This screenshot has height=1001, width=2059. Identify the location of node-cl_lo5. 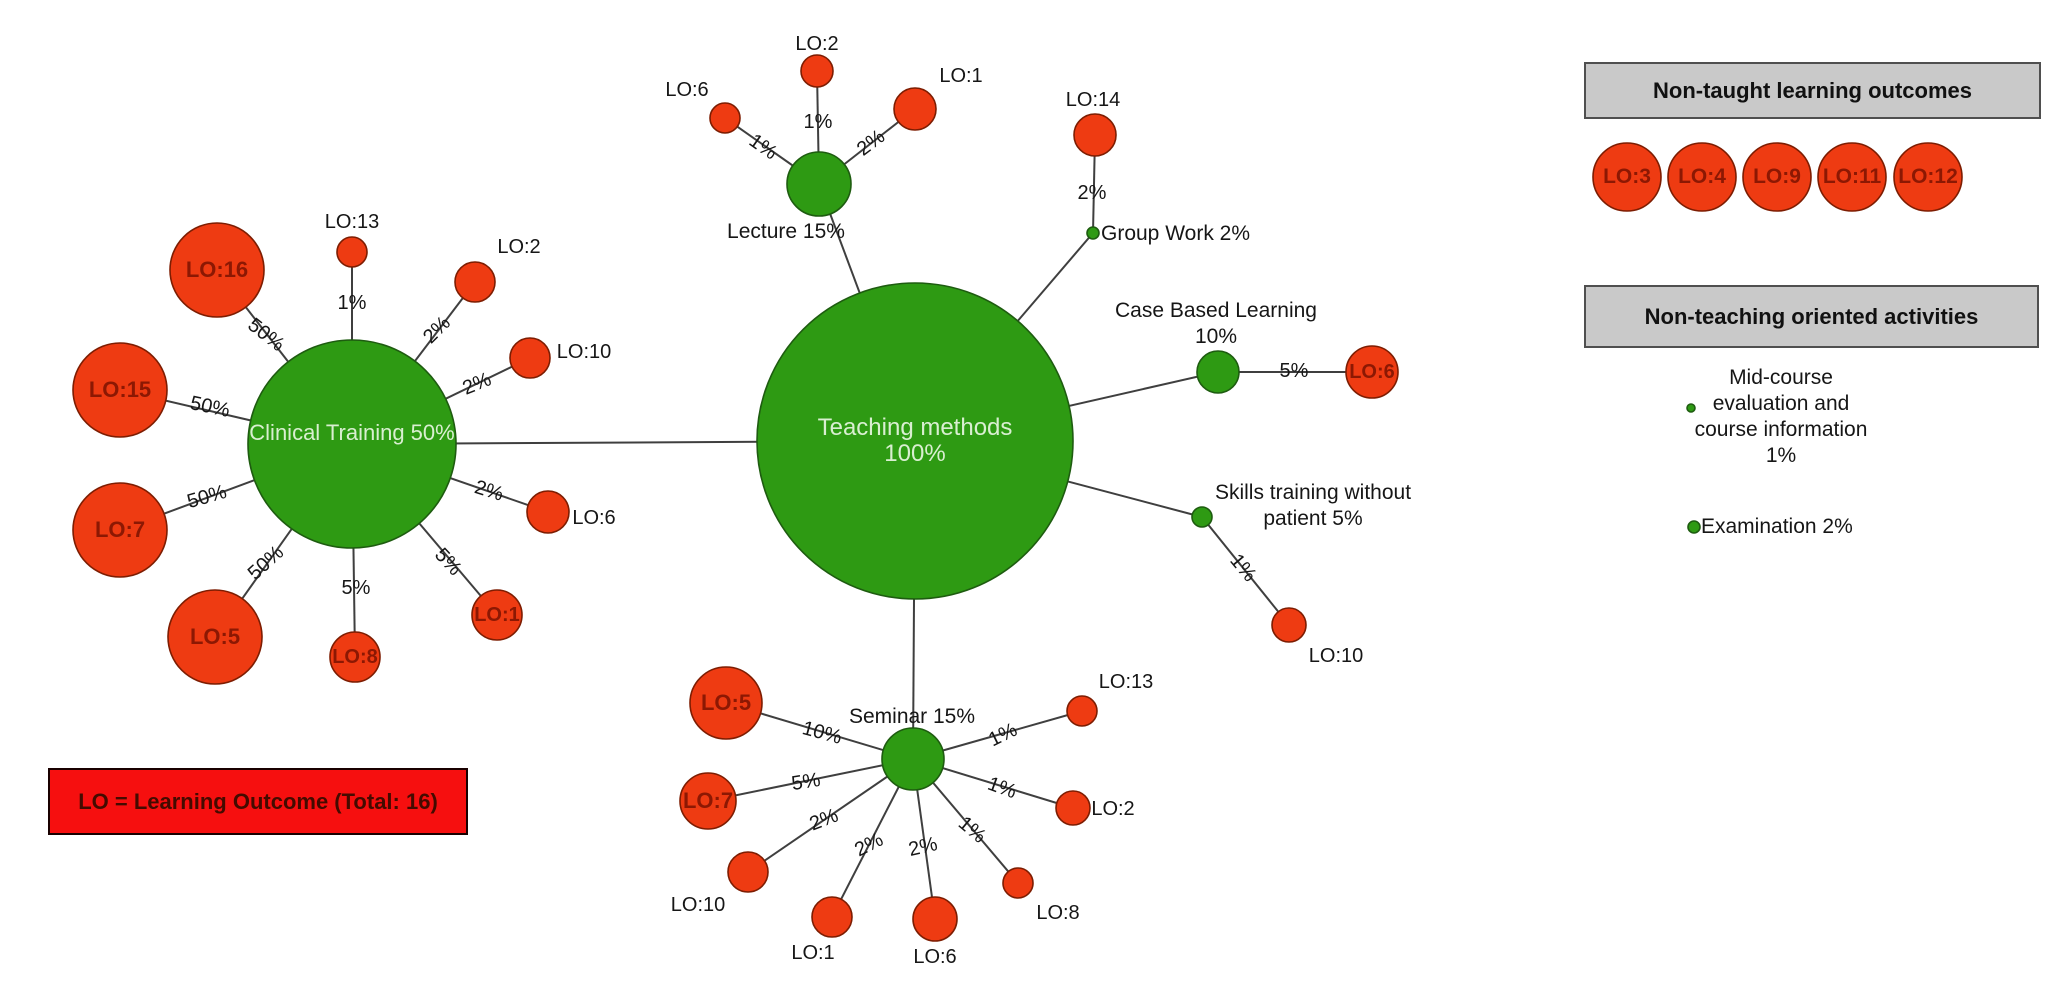
(215, 637).